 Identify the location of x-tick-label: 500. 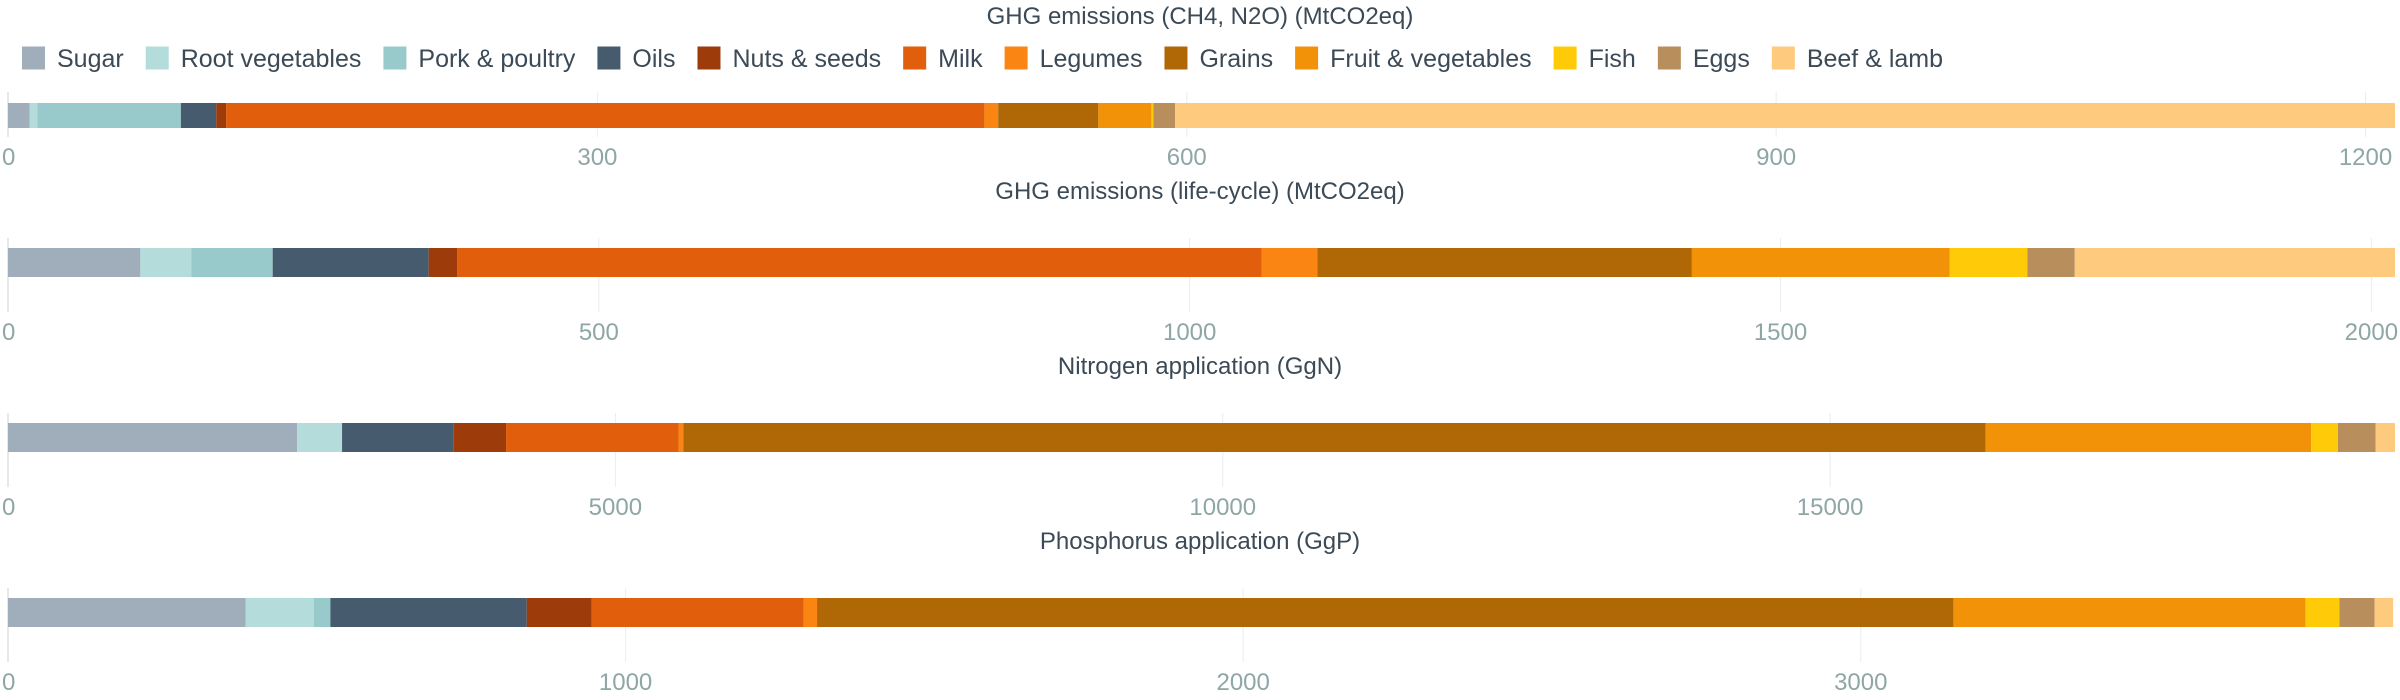
(599, 332).